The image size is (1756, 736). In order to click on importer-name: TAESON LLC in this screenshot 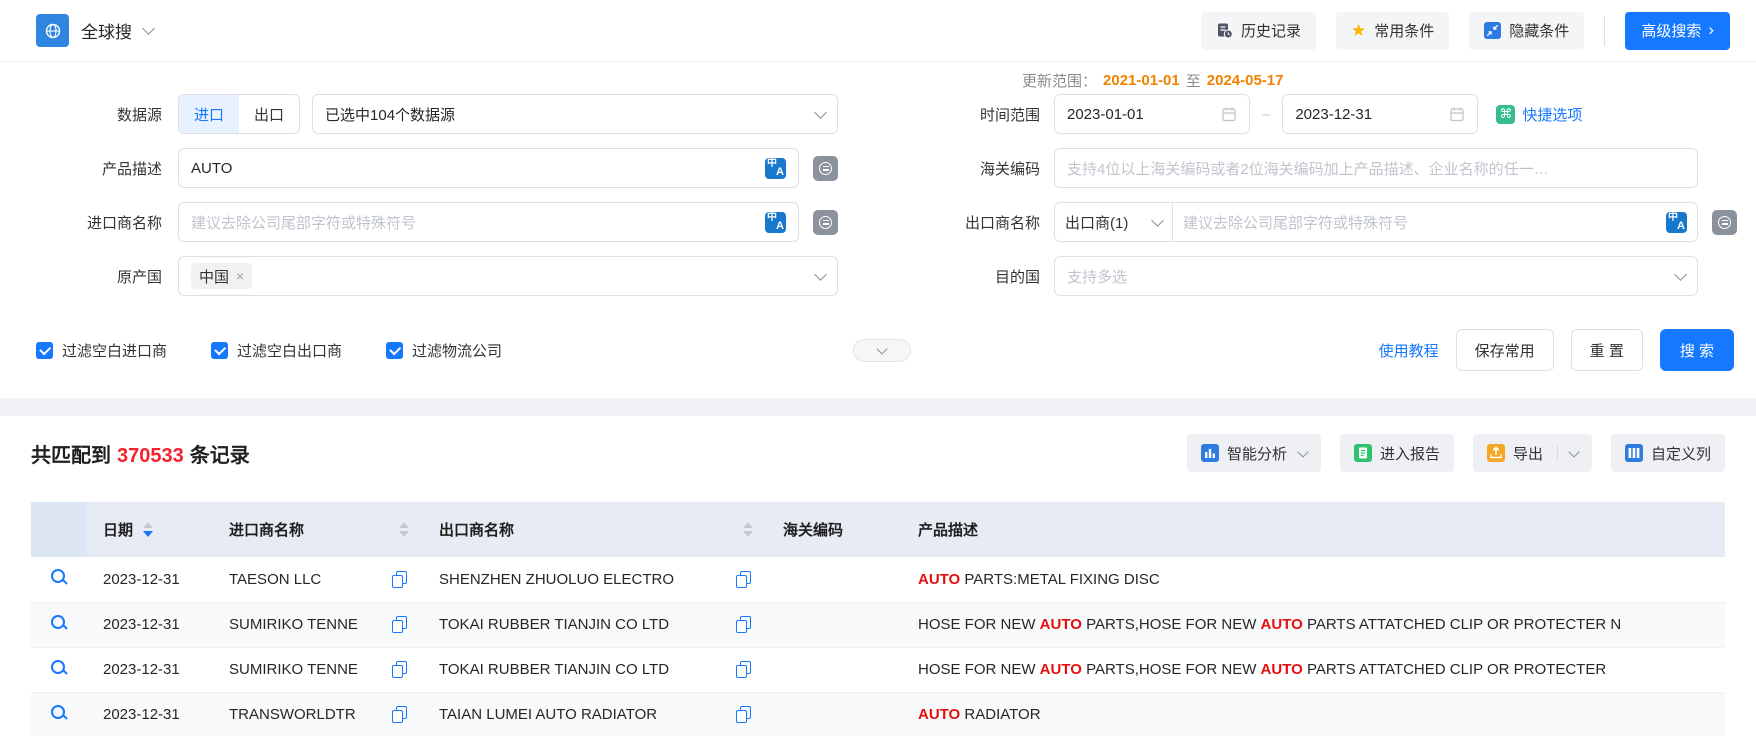, I will do `click(275, 579)`.